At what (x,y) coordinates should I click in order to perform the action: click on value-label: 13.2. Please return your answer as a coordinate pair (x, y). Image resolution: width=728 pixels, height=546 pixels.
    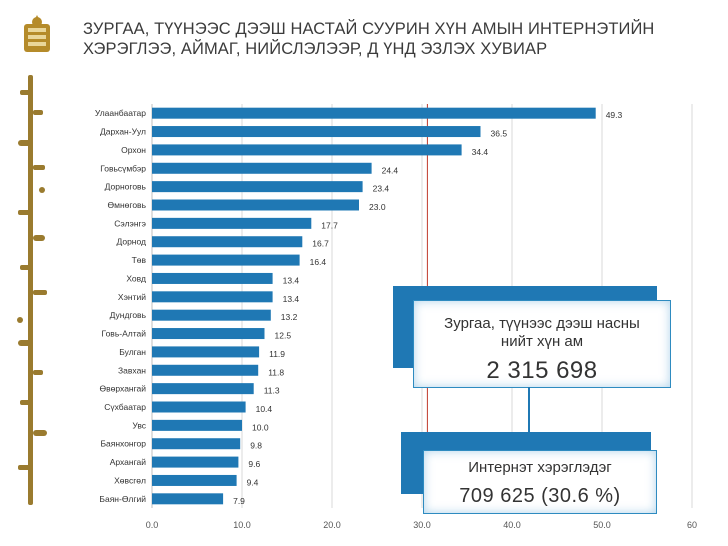
    Looking at the image, I should click on (289, 317).